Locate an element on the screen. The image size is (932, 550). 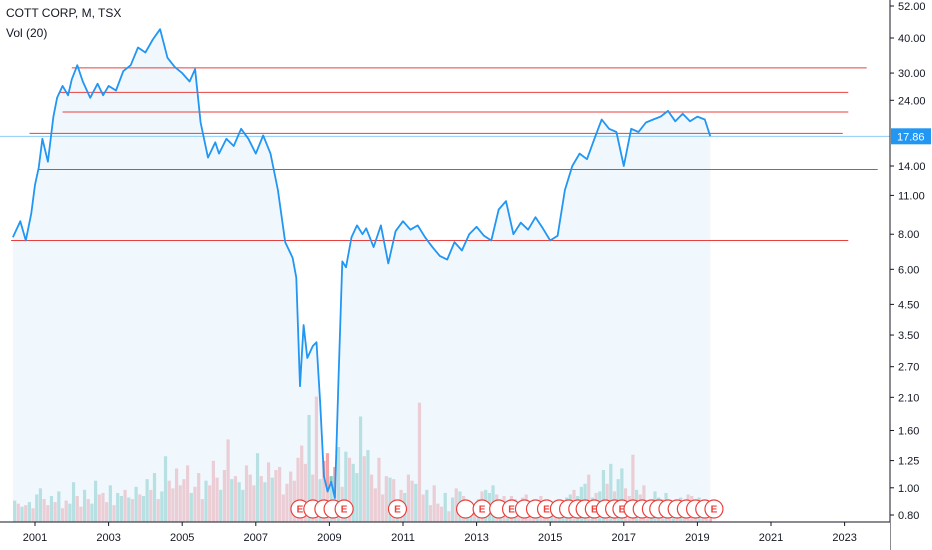
y-axis-background is located at coordinates (911, 275).